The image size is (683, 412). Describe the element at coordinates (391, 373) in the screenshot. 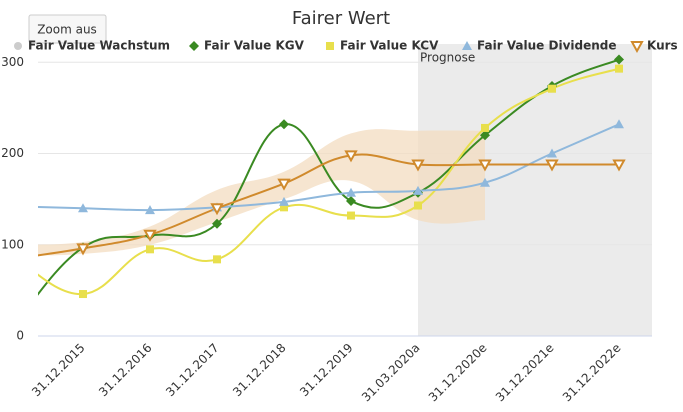

I see `x-tick-label: 31.03.2020a` at that location.